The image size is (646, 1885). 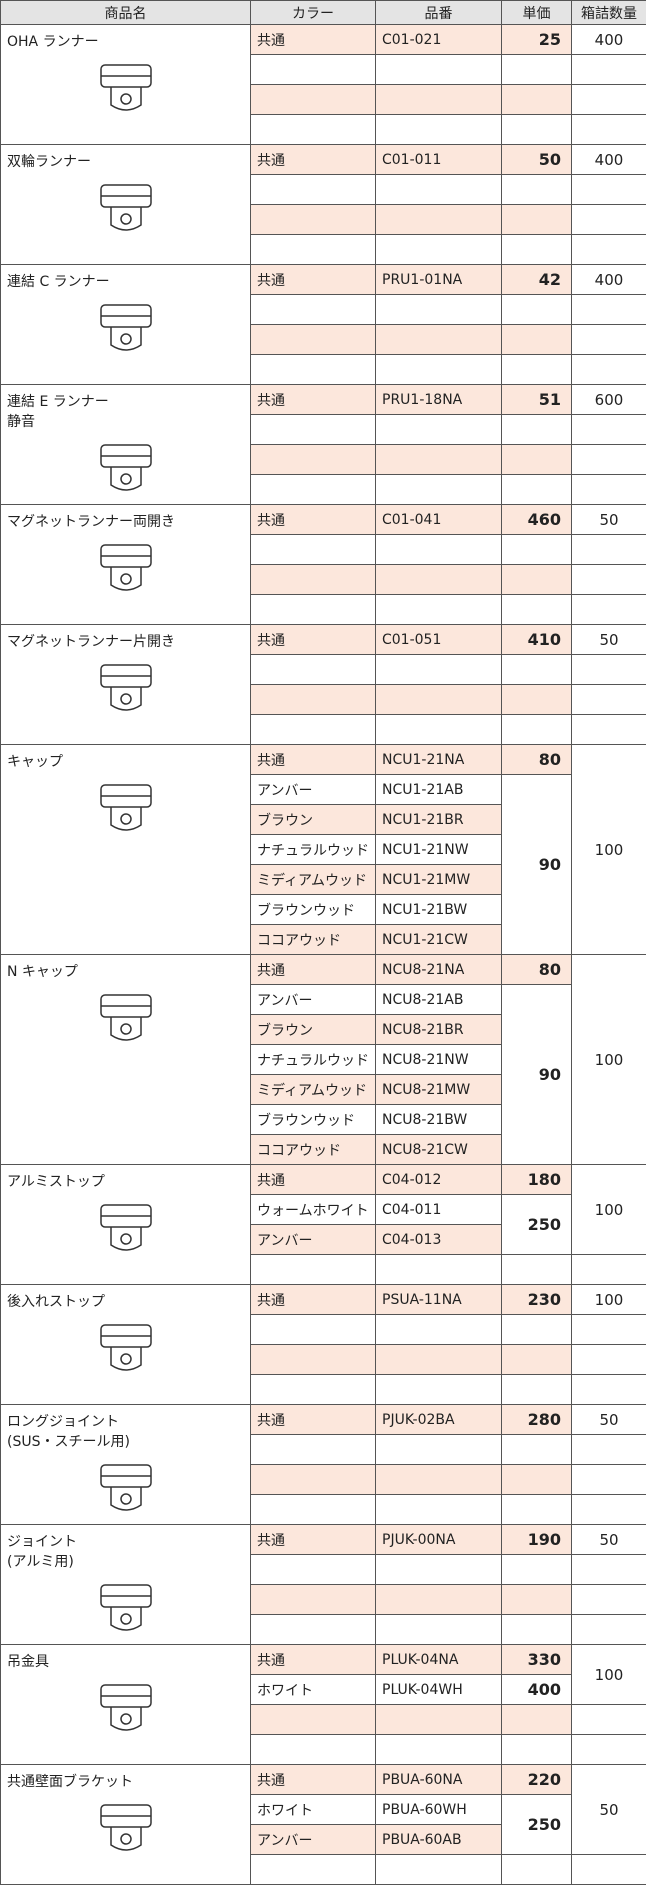 I want to click on product-name: キャップ, so click(x=125, y=761).